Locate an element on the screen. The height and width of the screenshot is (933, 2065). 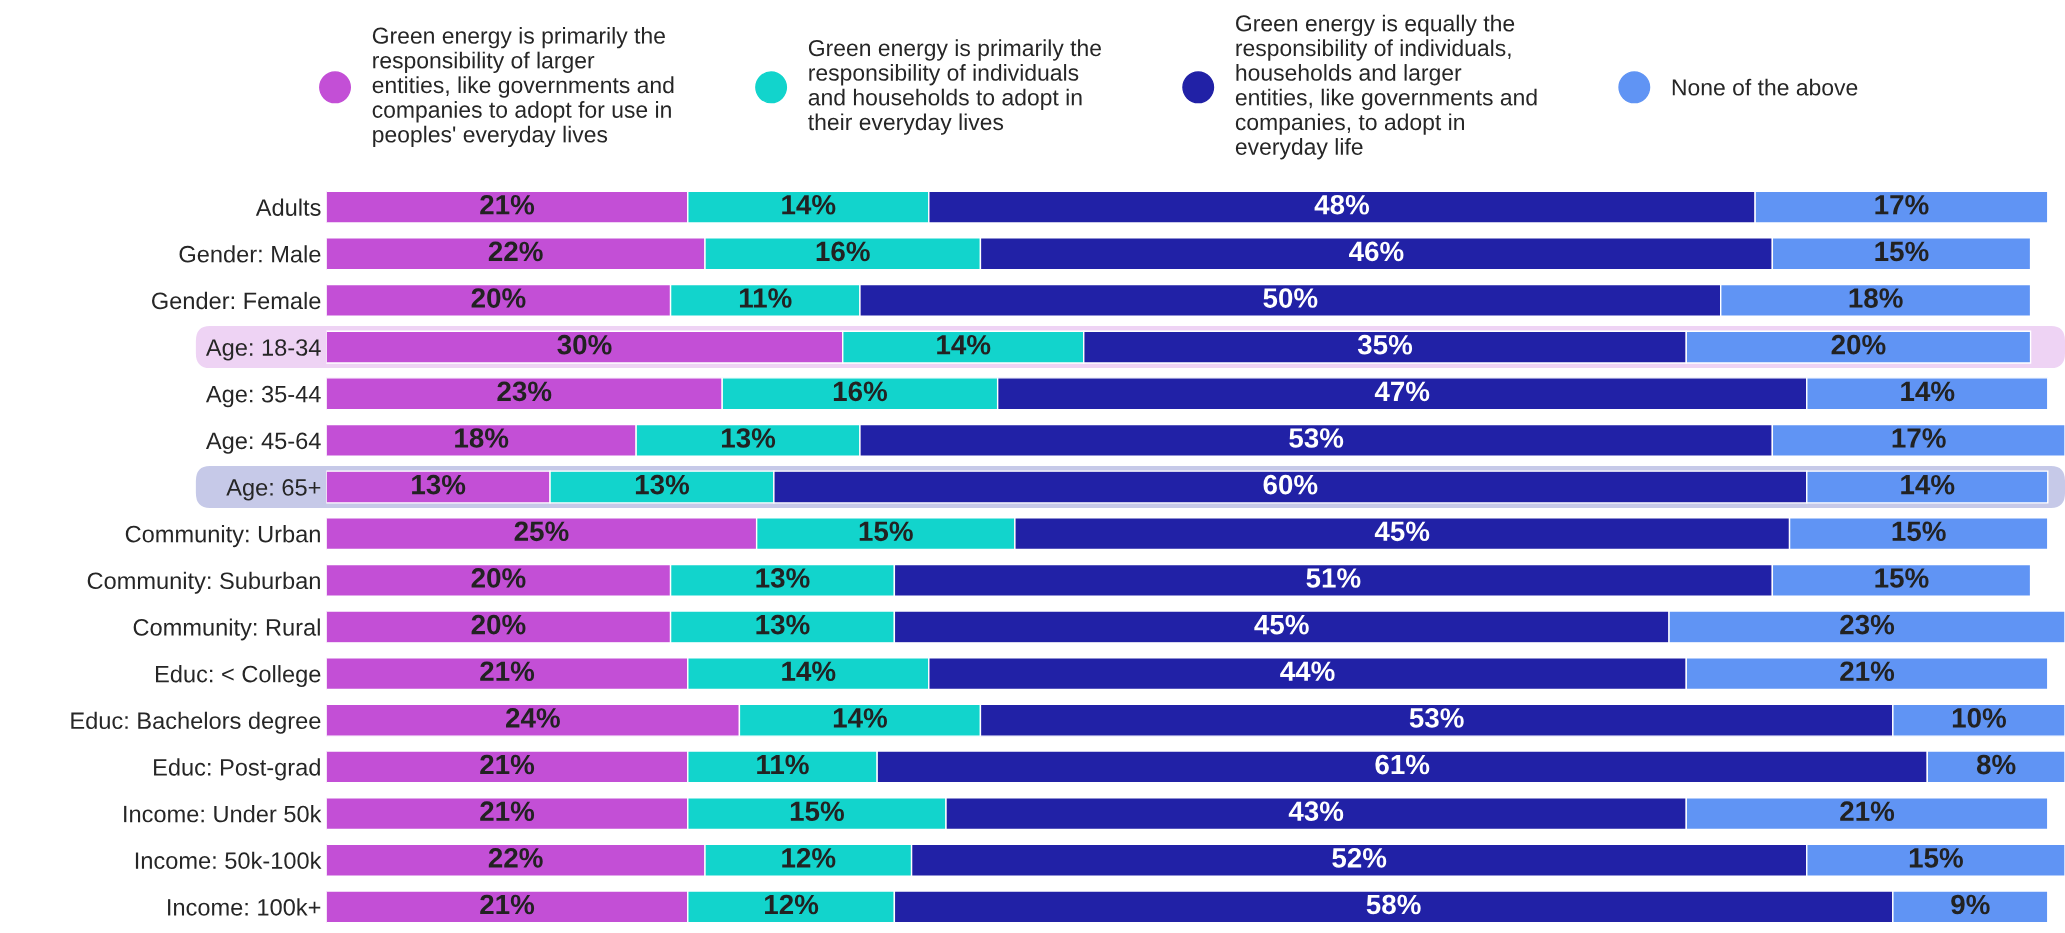
data-label: 9% is located at coordinates (1970, 904).